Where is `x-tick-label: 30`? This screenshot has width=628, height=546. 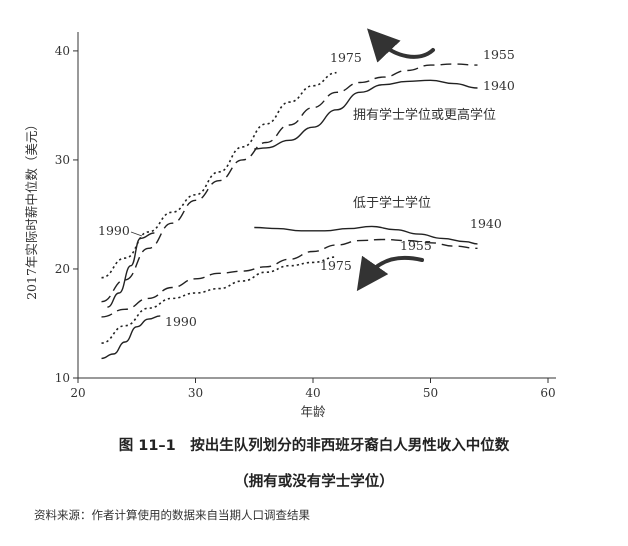
x-tick-label: 30 is located at coordinates (195, 393).